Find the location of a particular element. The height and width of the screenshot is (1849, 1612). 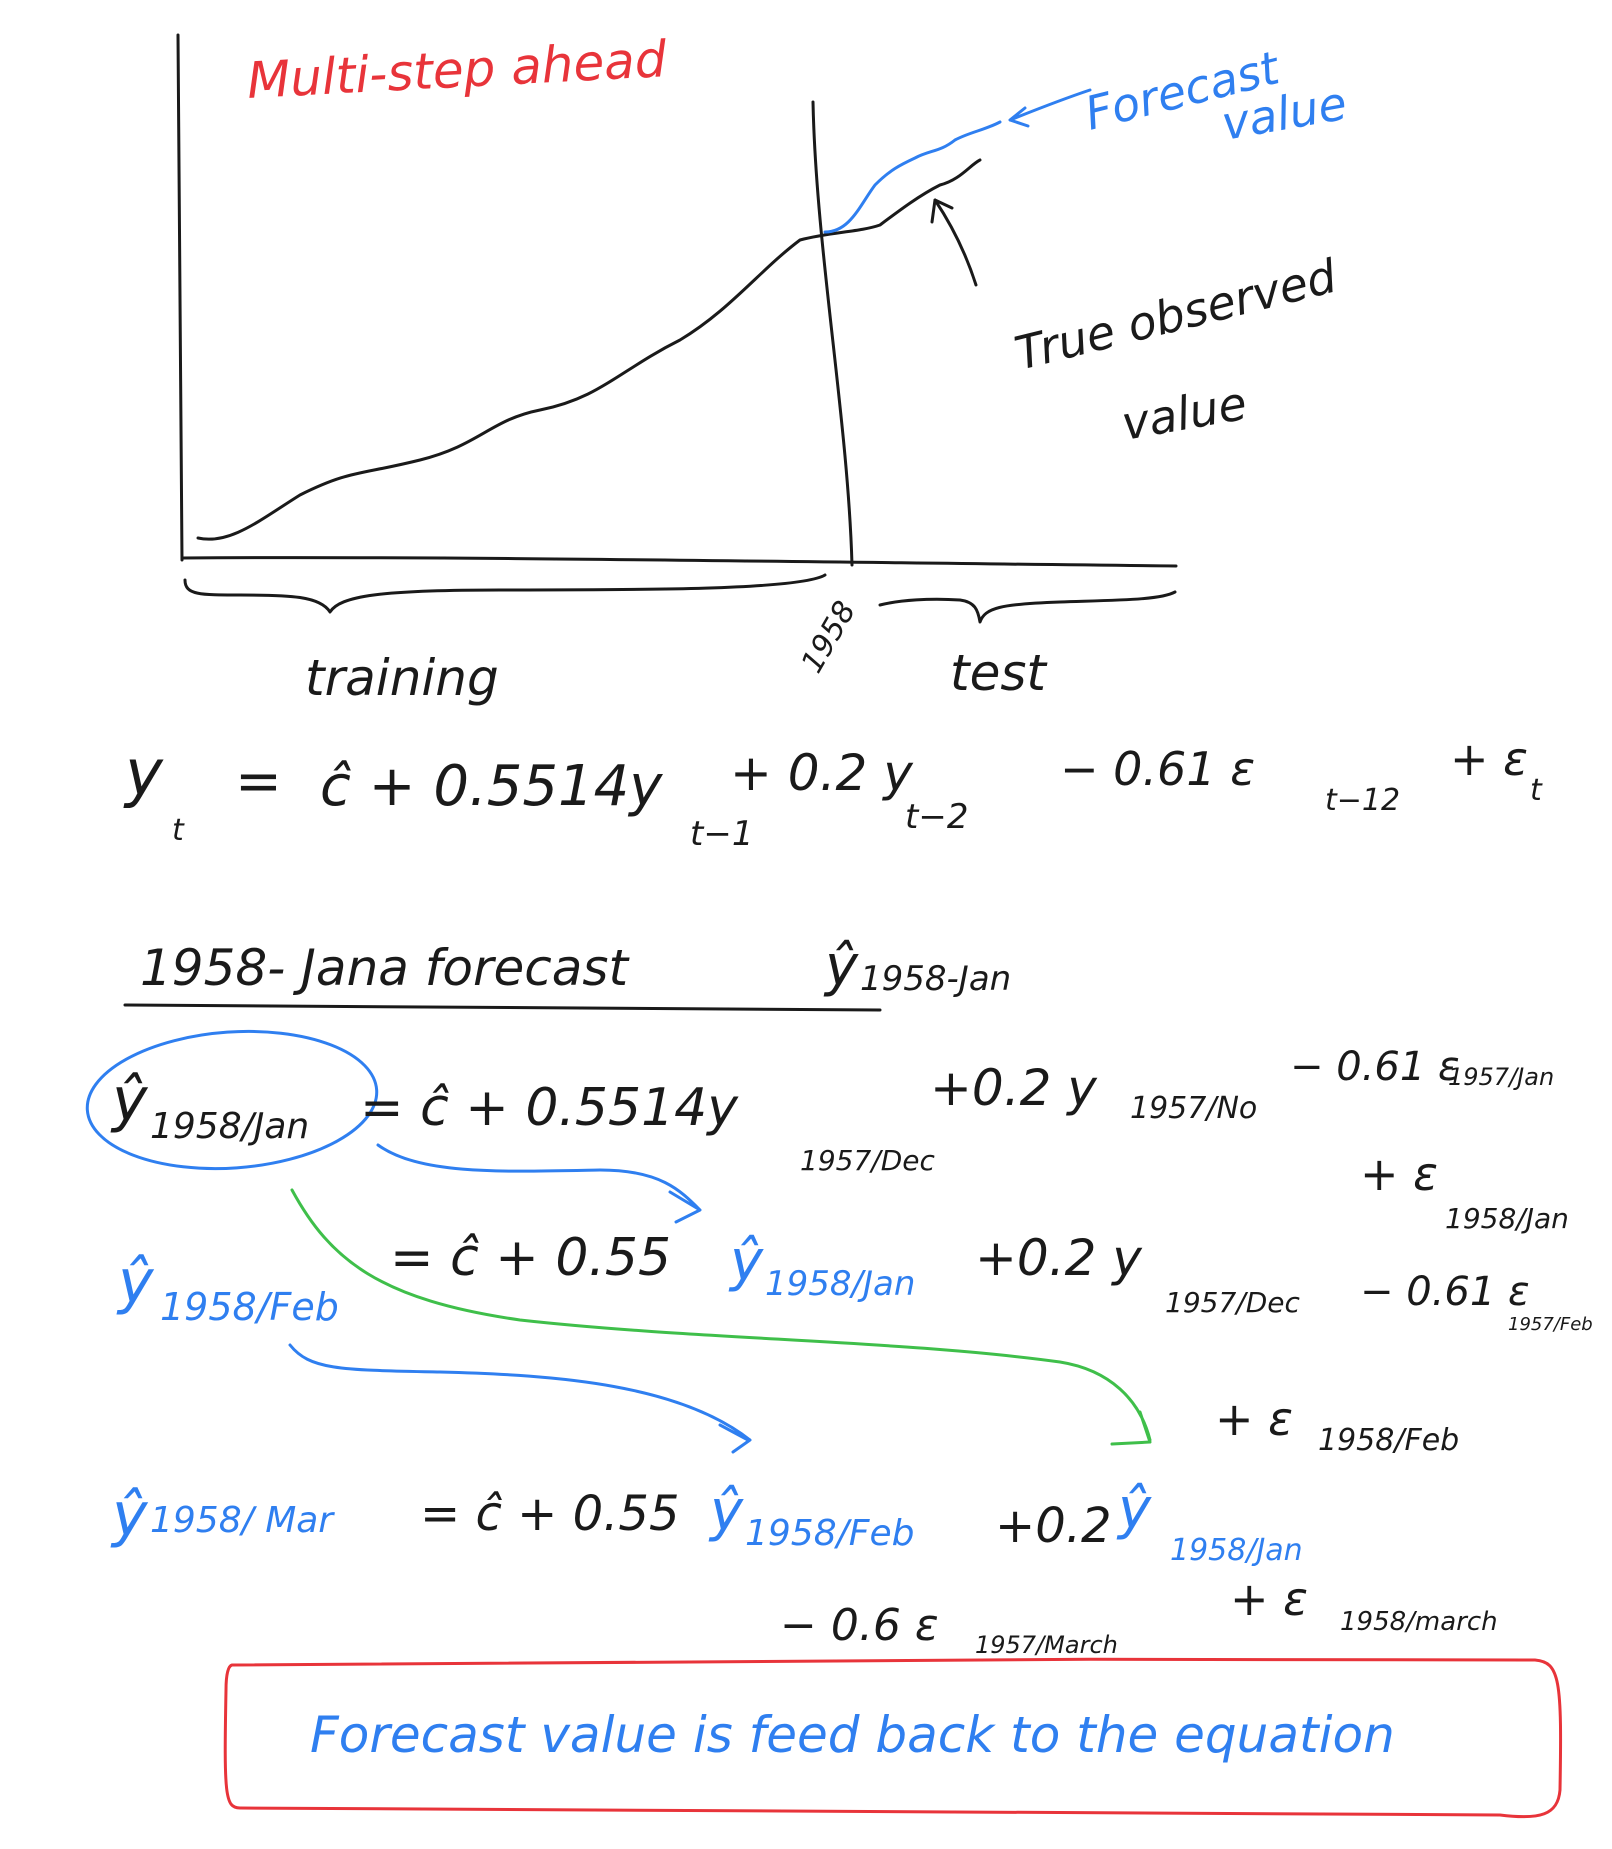

training-brace is located at coordinates (505, 593).